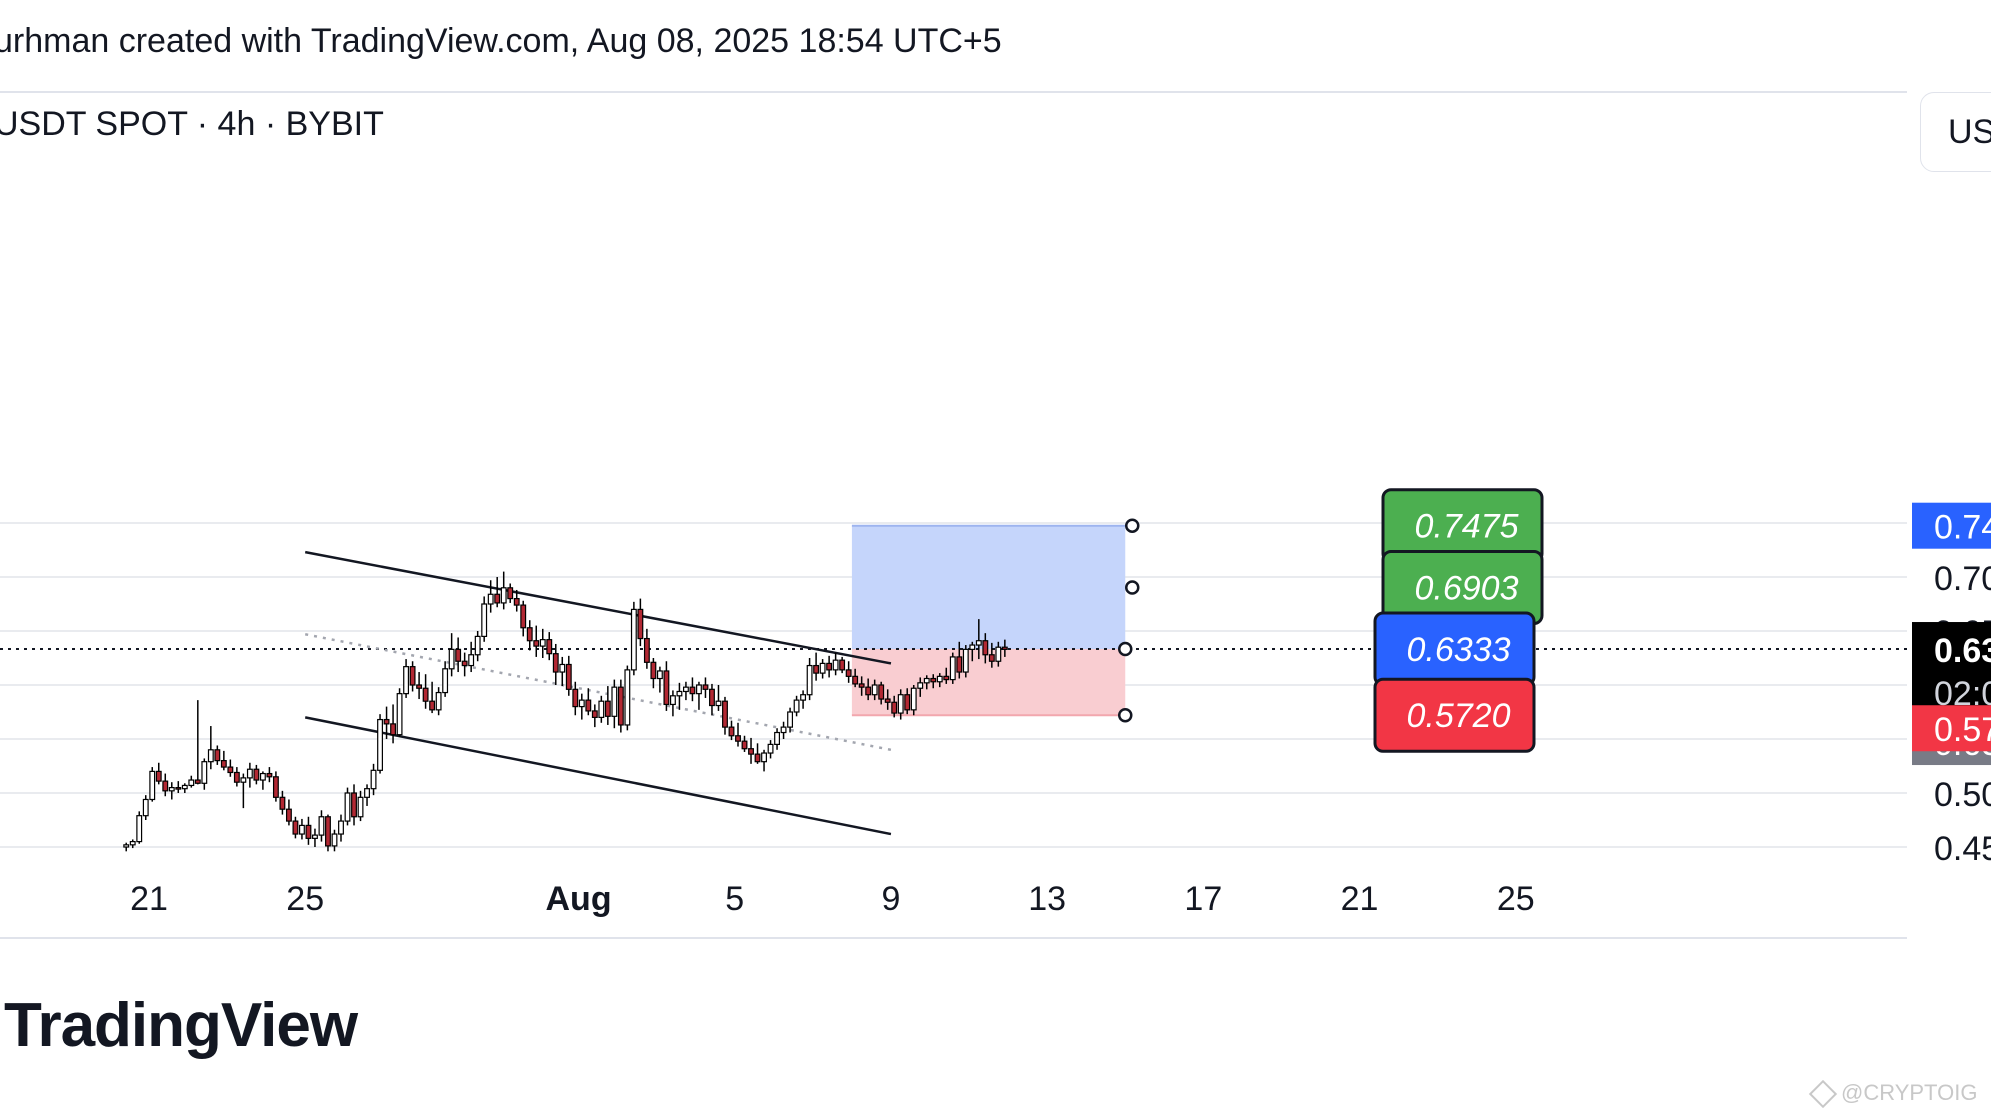 Image resolution: width=1991 pixels, height=1119 pixels. Describe the element at coordinates (1969, 132) in the screenshot. I see `currency-button-label: US` at that location.